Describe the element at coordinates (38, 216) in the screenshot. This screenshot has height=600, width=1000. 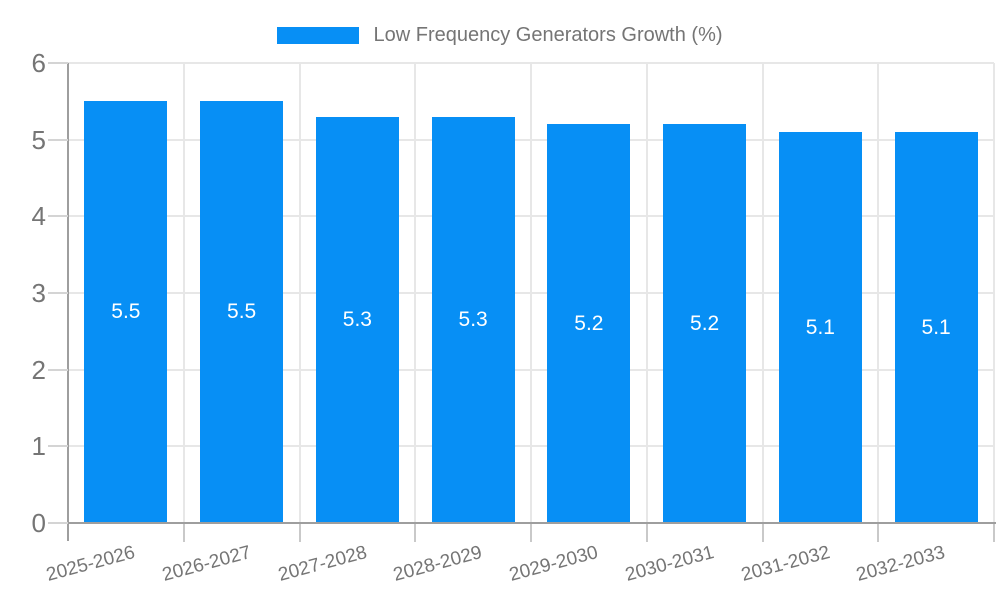
I see `y-axis-label: 4` at that location.